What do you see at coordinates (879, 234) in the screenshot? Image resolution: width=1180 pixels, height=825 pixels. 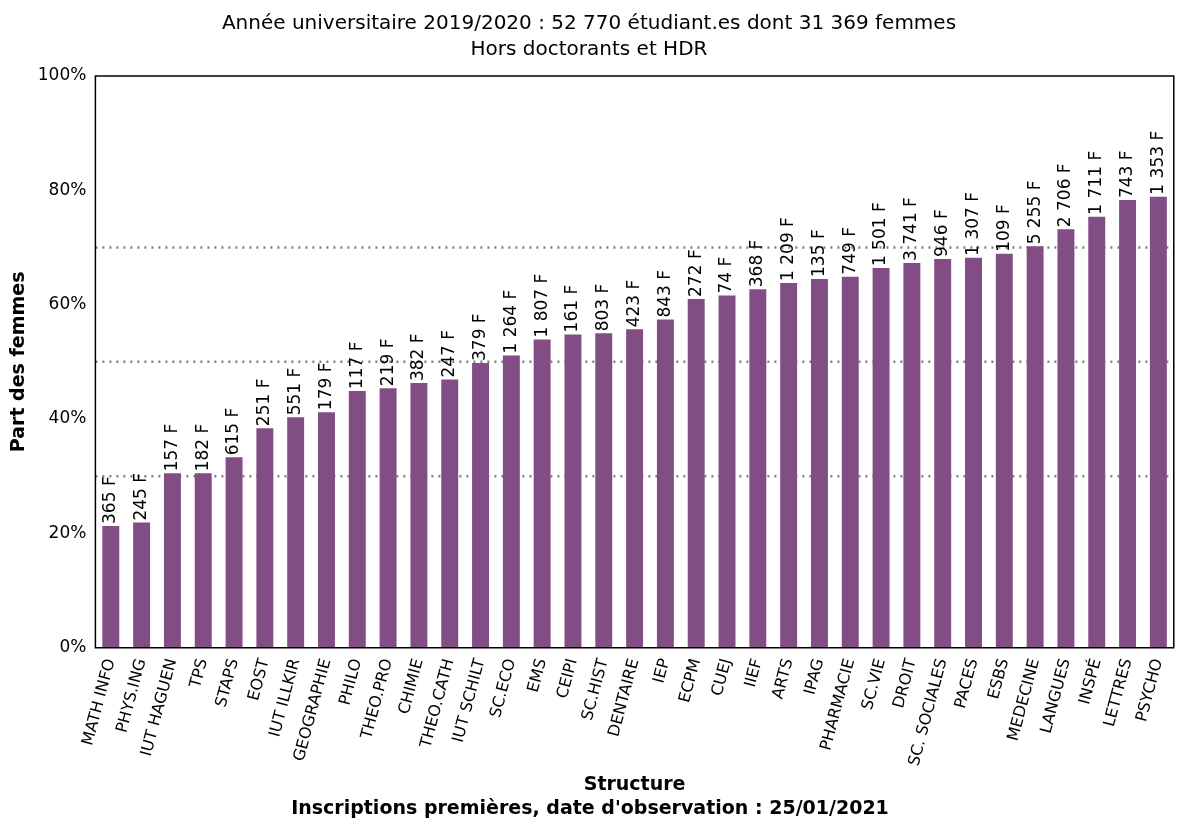 I see `annotation: 1 501 F` at bounding box center [879, 234].